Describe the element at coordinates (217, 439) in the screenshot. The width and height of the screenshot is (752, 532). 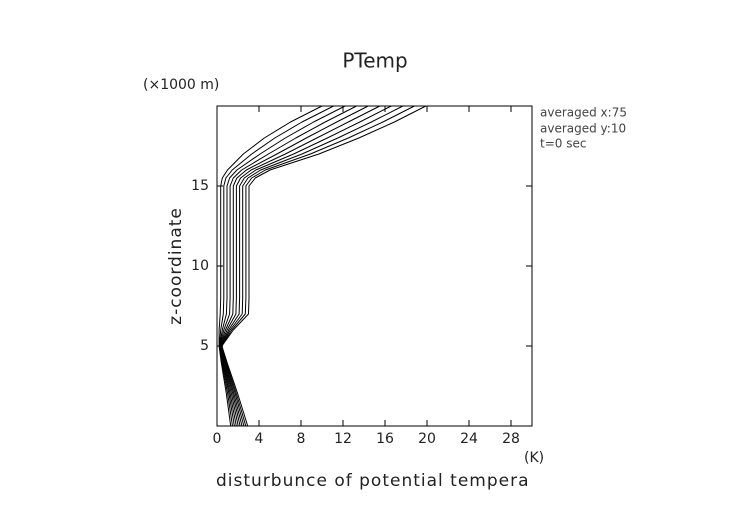
I see `x-tick-label: 0` at that location.